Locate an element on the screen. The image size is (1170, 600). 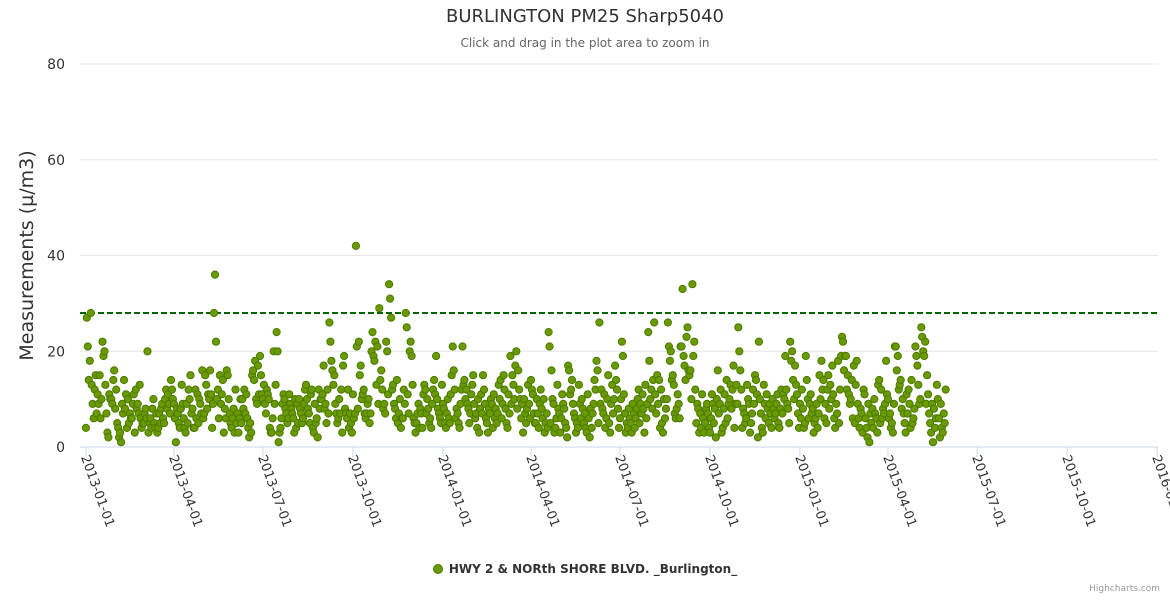
x-tick-label: 2015-01-01 is located at coordinates (811, 491).